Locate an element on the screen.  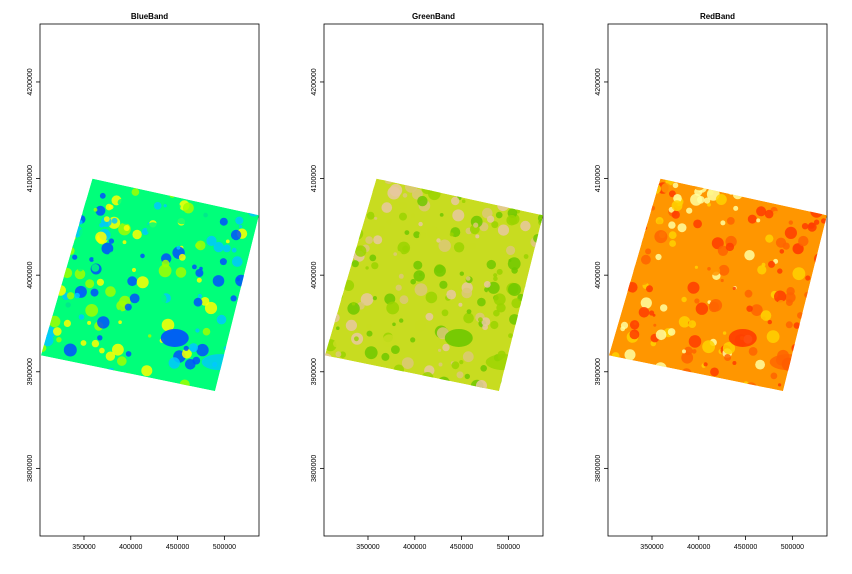
y-tick-label: 3800000 is located at coordinates (314, 468).